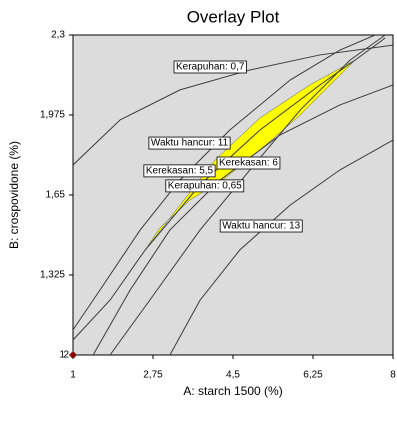 This screenshot has width=397, height=424. What do you see at coordinates (14, 195) in the screenshot?
I see `y-axis-label: B: crospovidone (%)` at bounding box center [14, 195].